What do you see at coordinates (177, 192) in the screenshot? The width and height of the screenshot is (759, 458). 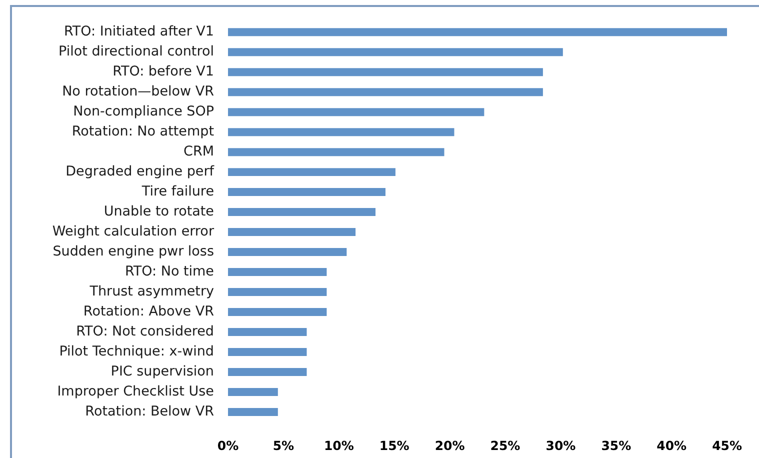 I see `y-tick-label: Tire failure` at bounding box center [177, 192].